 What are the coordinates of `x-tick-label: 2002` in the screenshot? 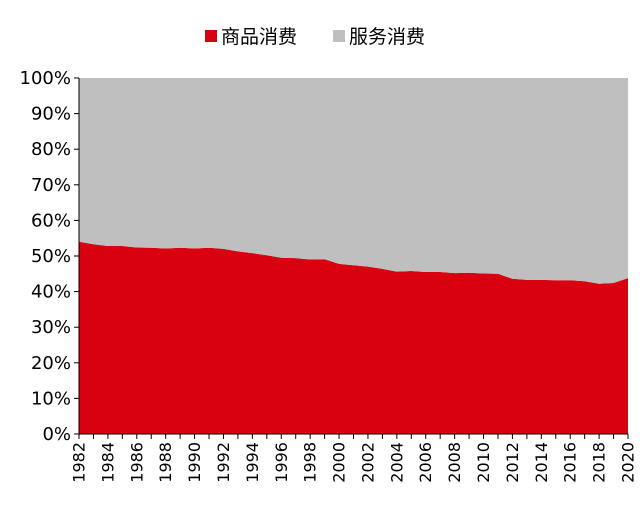 It's located at (367, 462).